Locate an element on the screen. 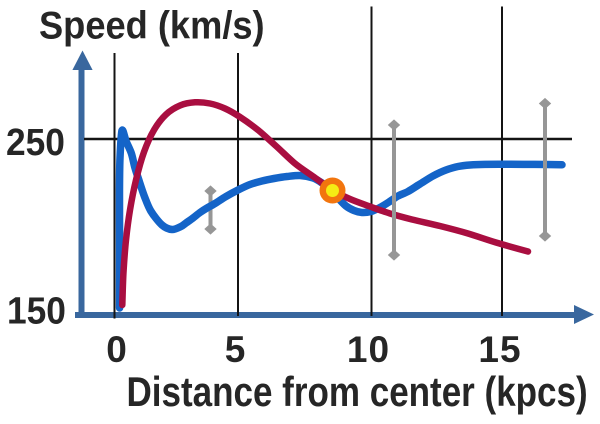 The width and height of the screenshot is (600, 424). svg-text: Speed (km/s) is located at coordinates (152, 24).